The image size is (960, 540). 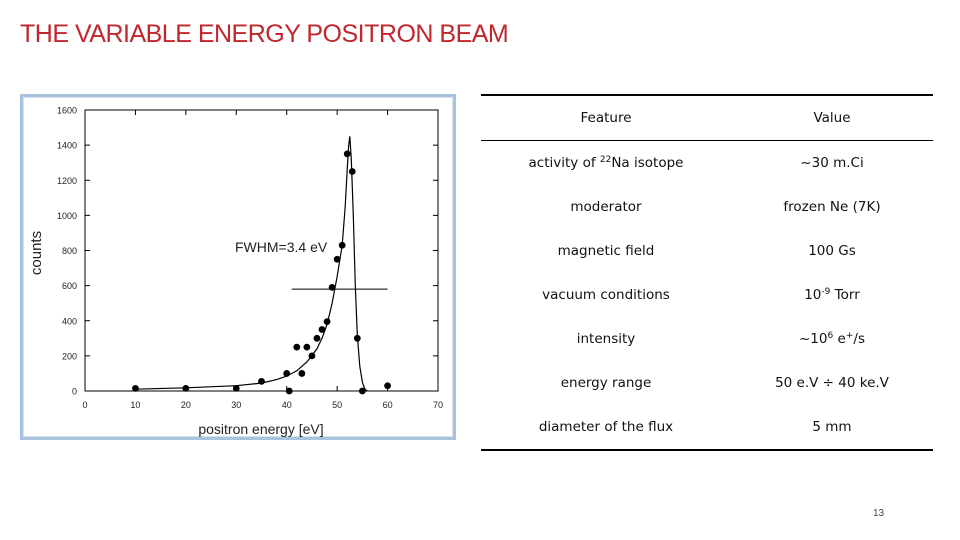 I want to click on x-tick-label: 50, so click(x=337, y=405).